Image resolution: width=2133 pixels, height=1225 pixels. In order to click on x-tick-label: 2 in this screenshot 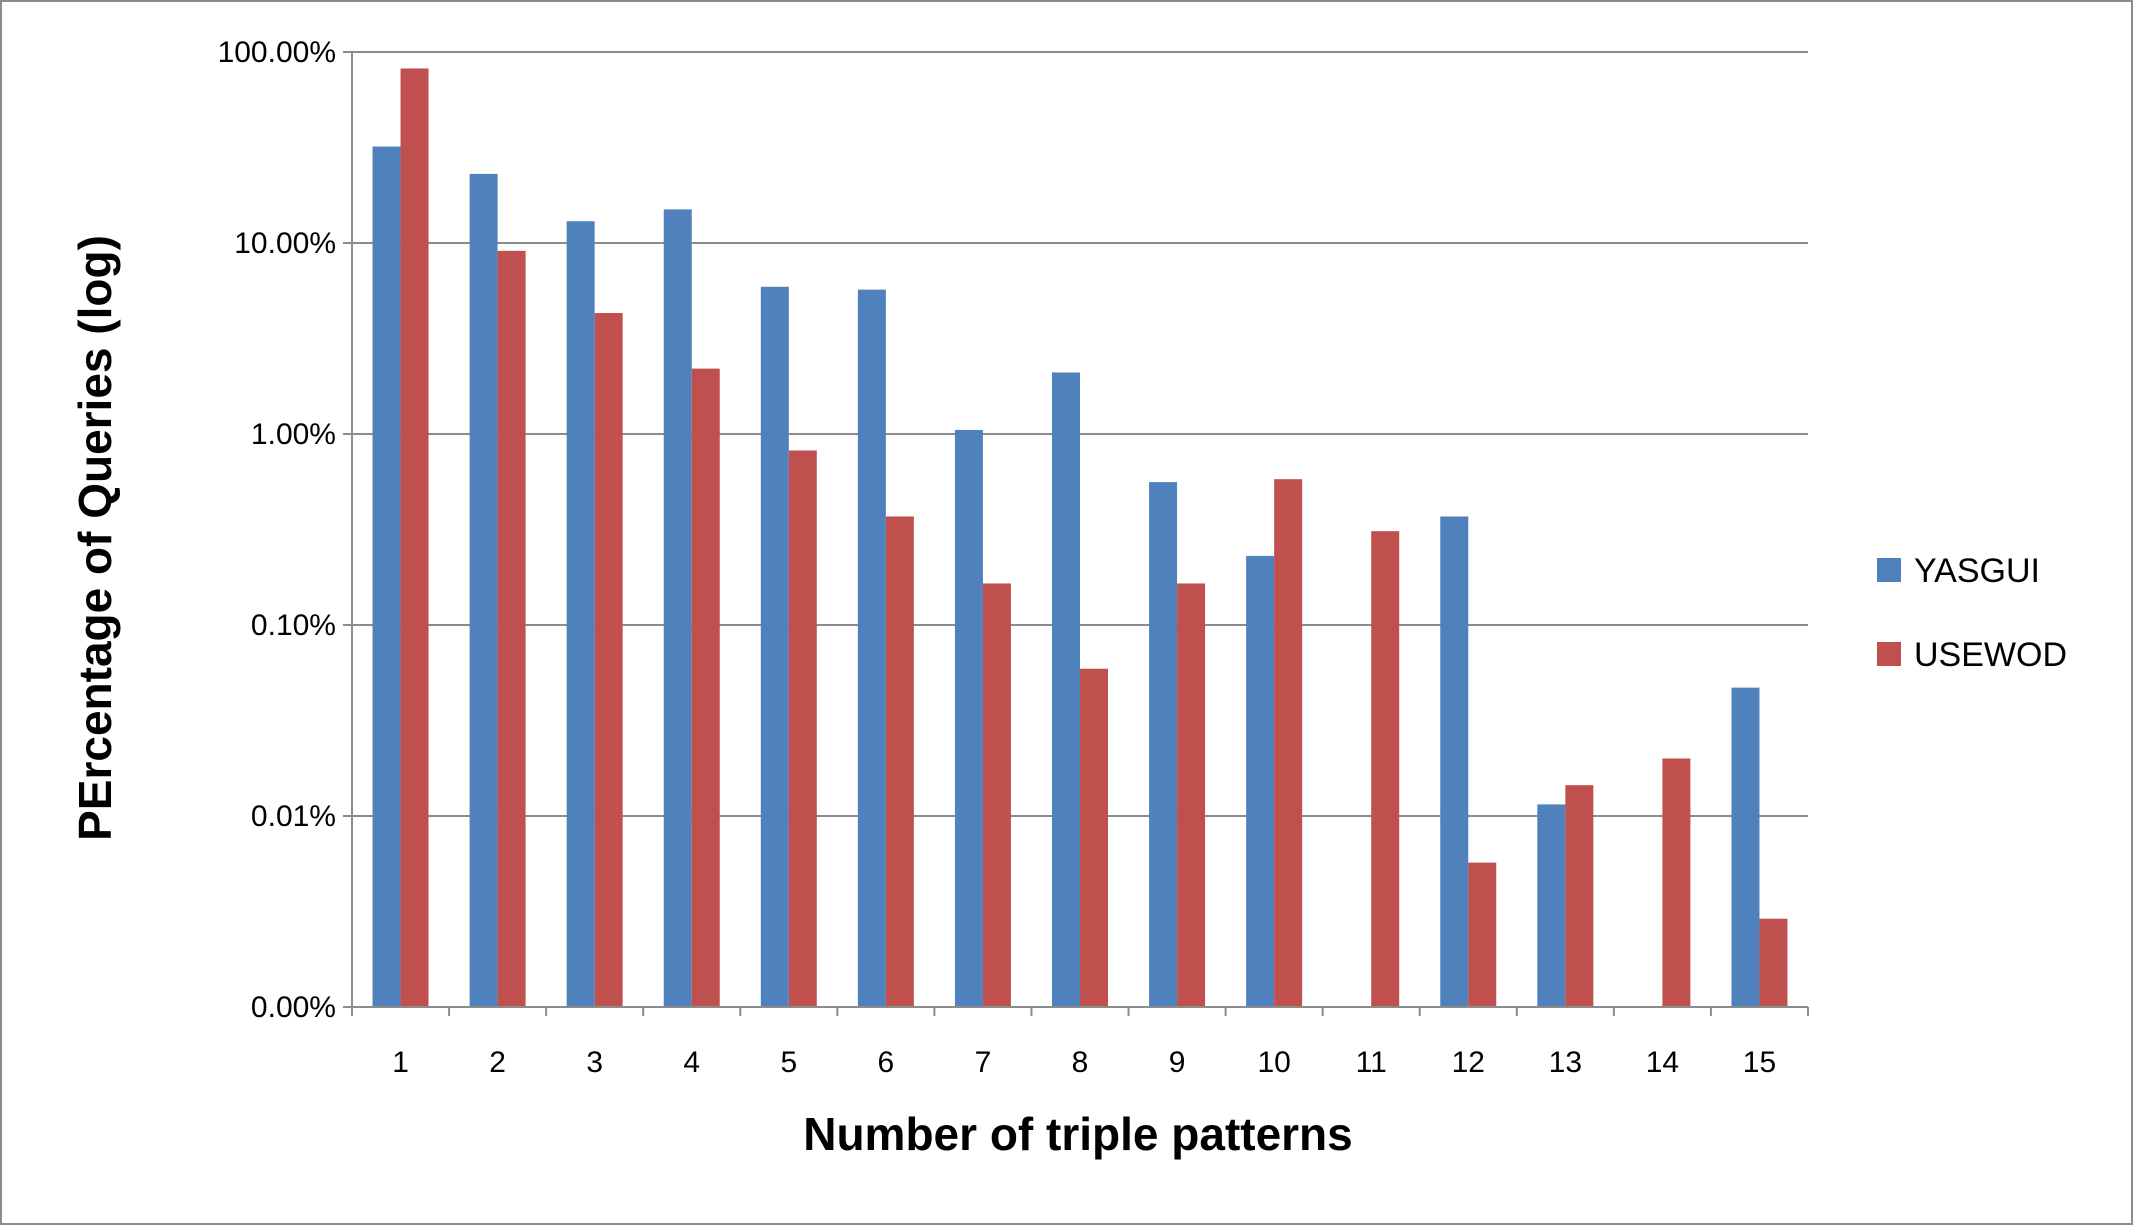, I will do `click(497, 1062)`.